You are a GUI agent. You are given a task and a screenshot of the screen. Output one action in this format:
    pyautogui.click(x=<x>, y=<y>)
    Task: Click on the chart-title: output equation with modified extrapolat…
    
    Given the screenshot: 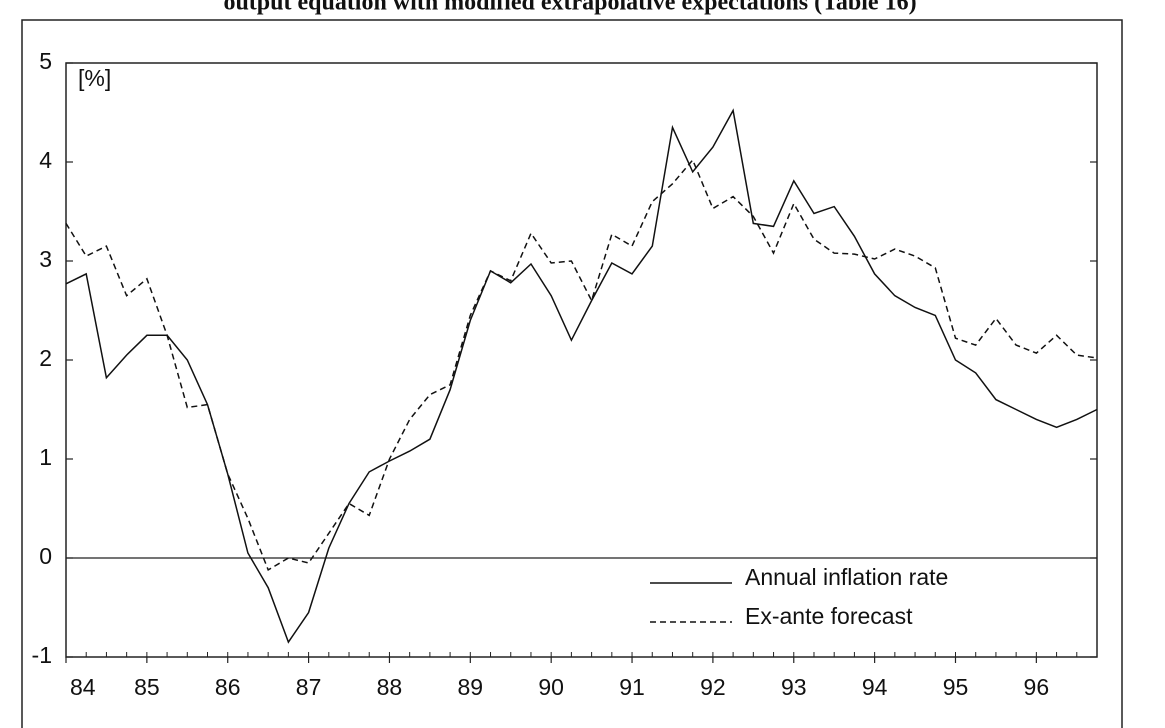 What is the action you would take?
    pyautogui.click(x=569, y=8)
    